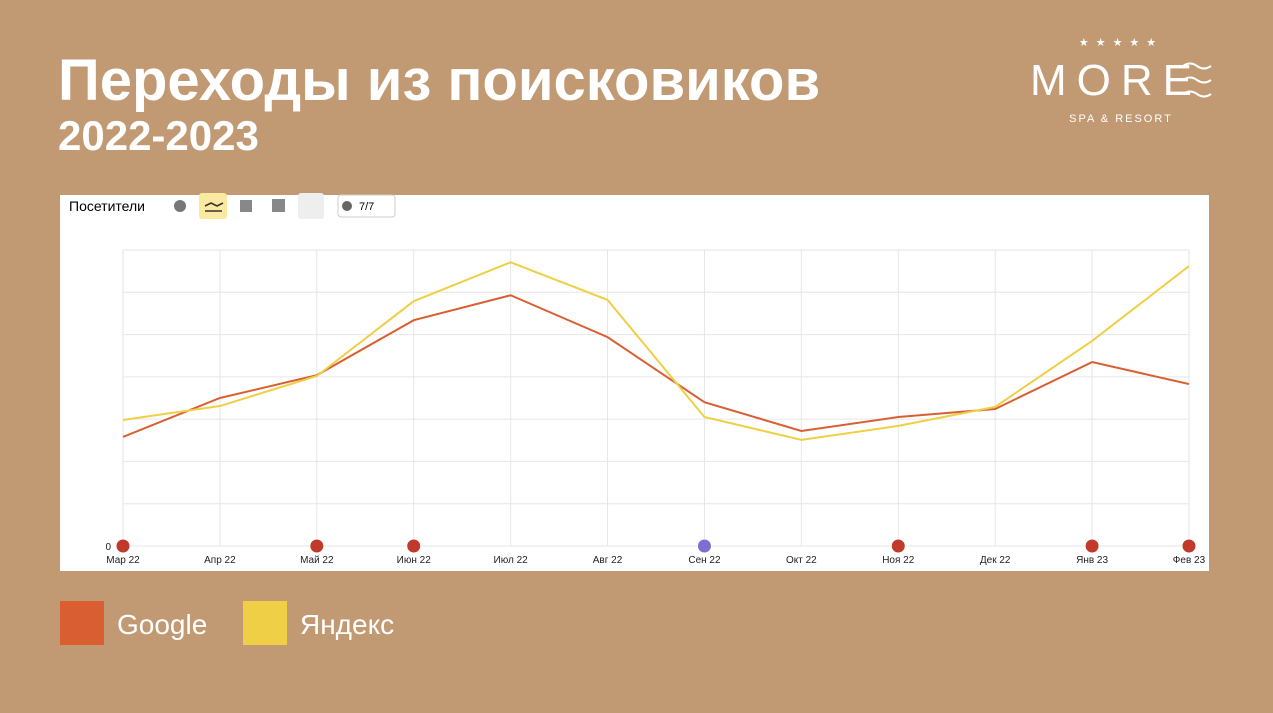  What do you see at coordinates (608, 560) in the screenshot?
I see `x-tick-label: Авг 22` at bounding box center [608, 560].